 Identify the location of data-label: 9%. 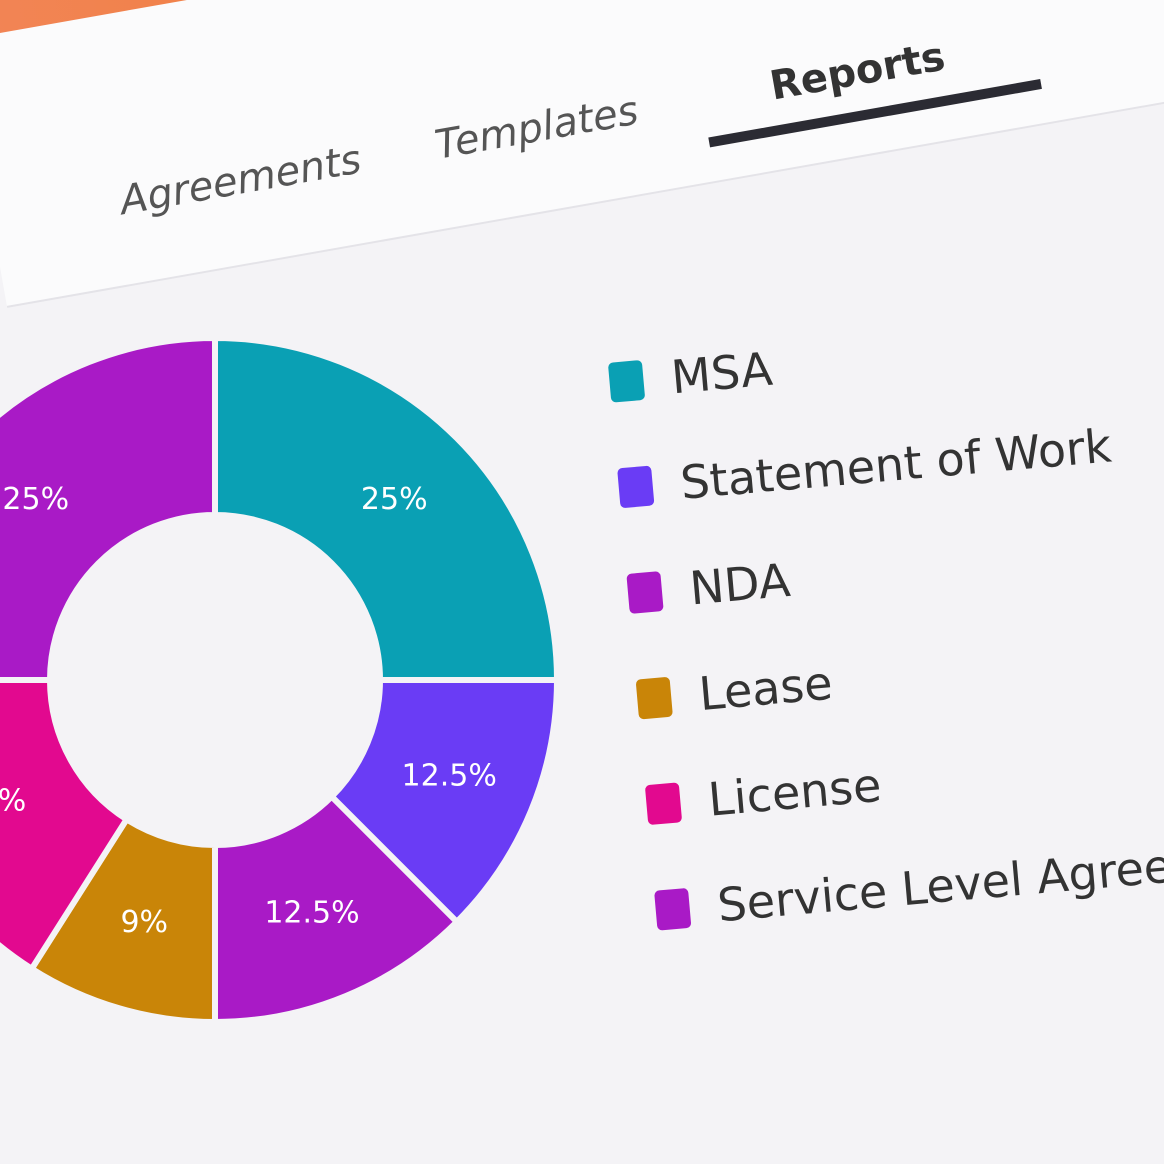
(144, 922).